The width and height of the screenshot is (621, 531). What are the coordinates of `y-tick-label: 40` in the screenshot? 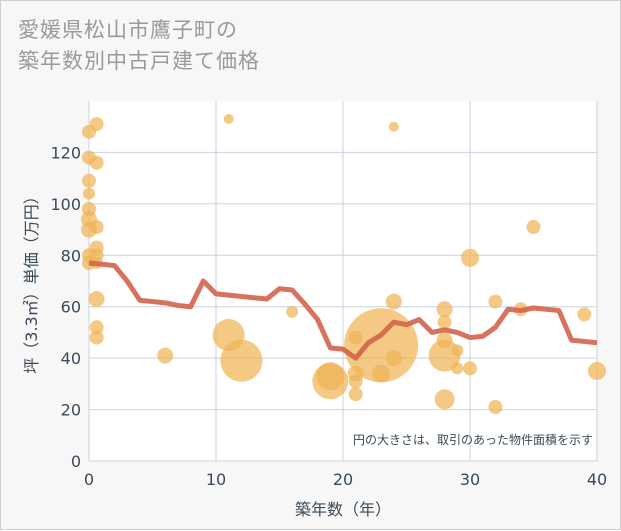 It's located at (71, 358).